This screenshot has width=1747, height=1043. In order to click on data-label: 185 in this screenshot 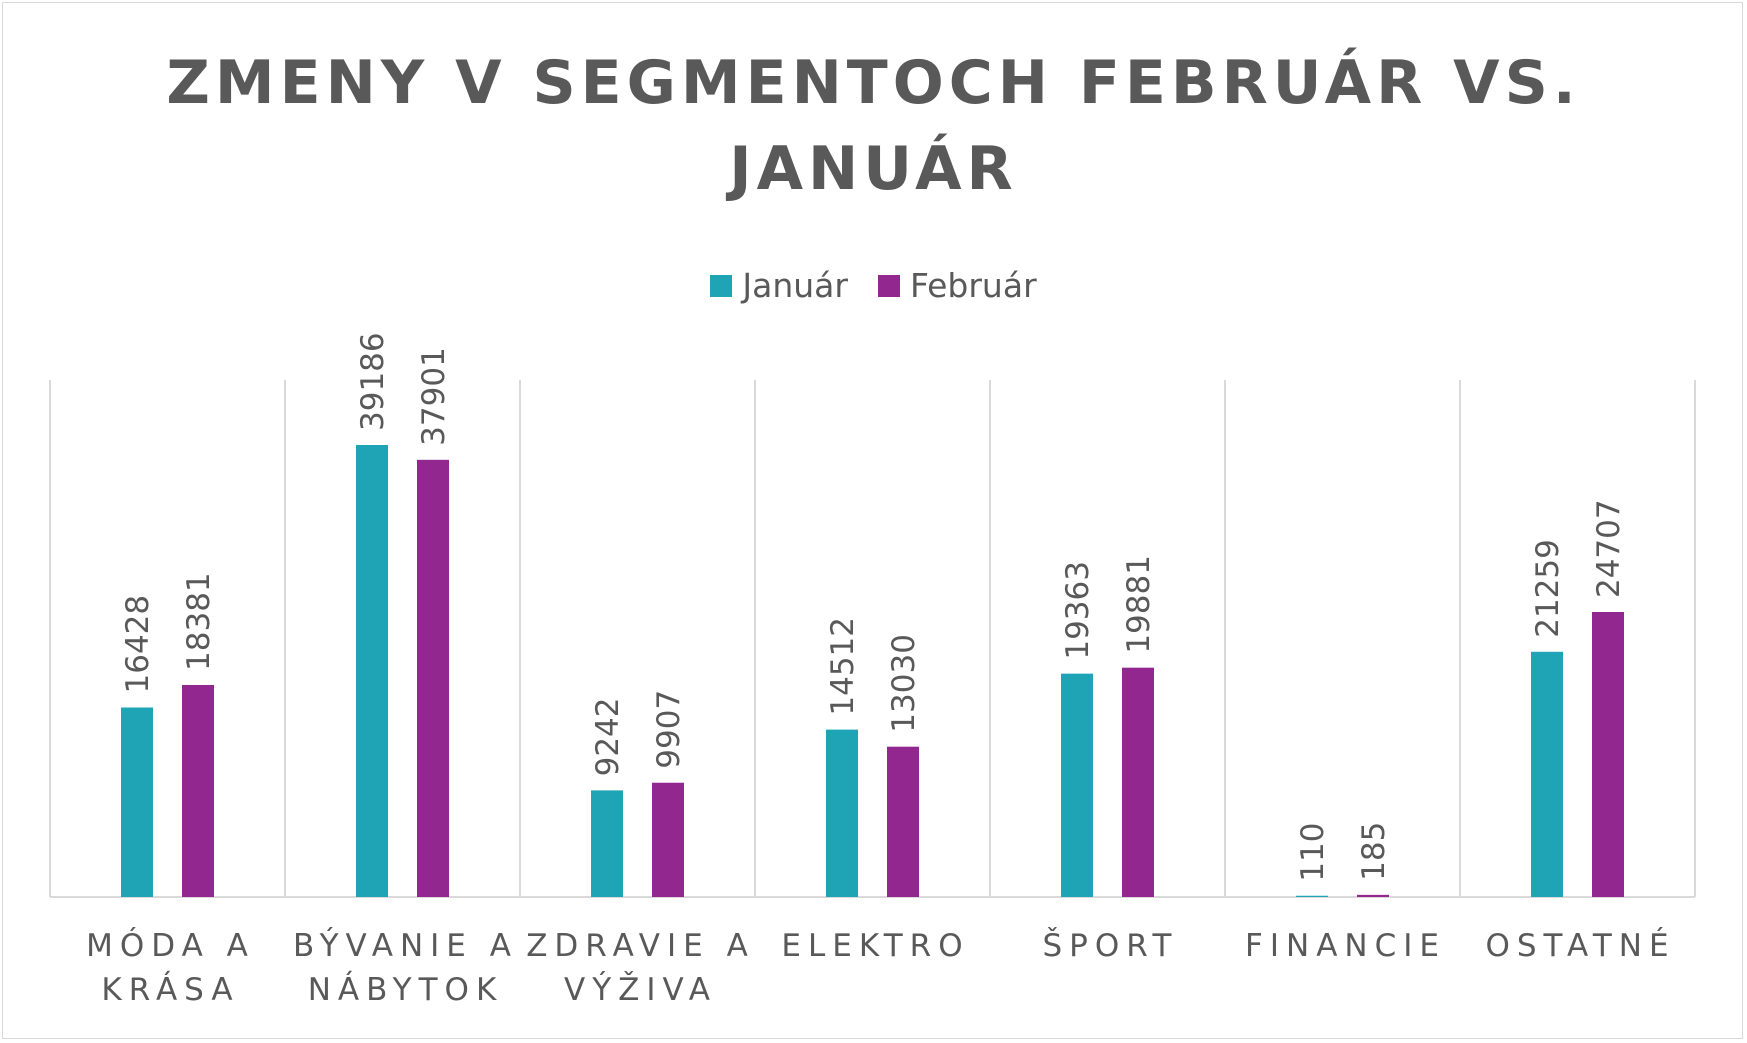, I will do `click(1374, 851)`.